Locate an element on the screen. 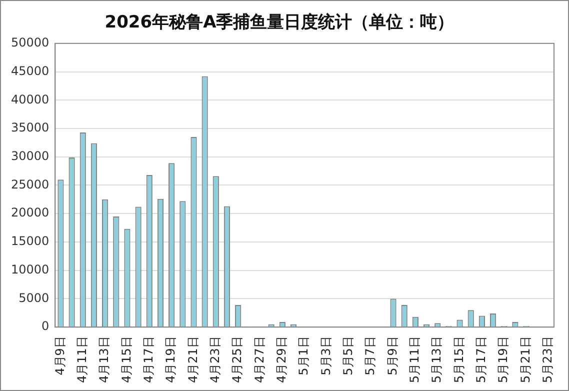  x-tick-label: 5月15日 is located at coordinates (459, 359).